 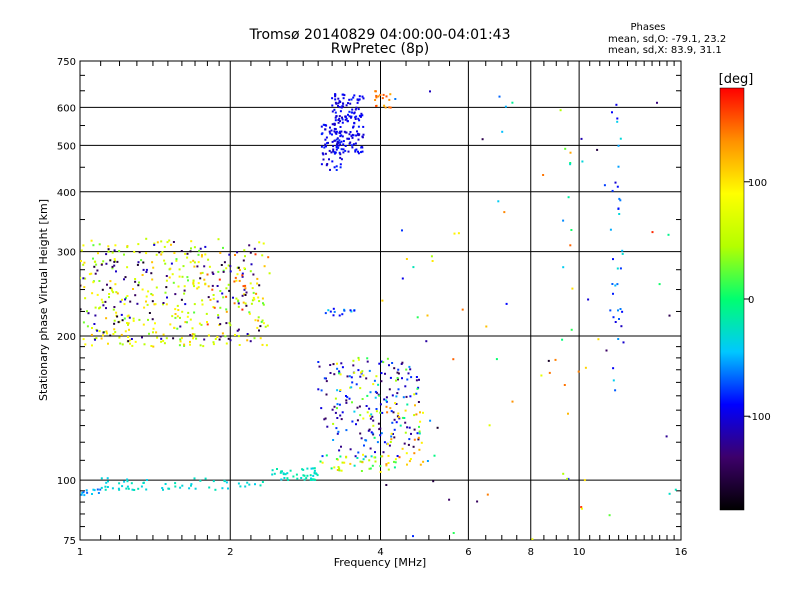 What do you see at coordinates (732, 299) in the screenshot?
I see `colorbar-gradient` at bounding box center [732, 299].